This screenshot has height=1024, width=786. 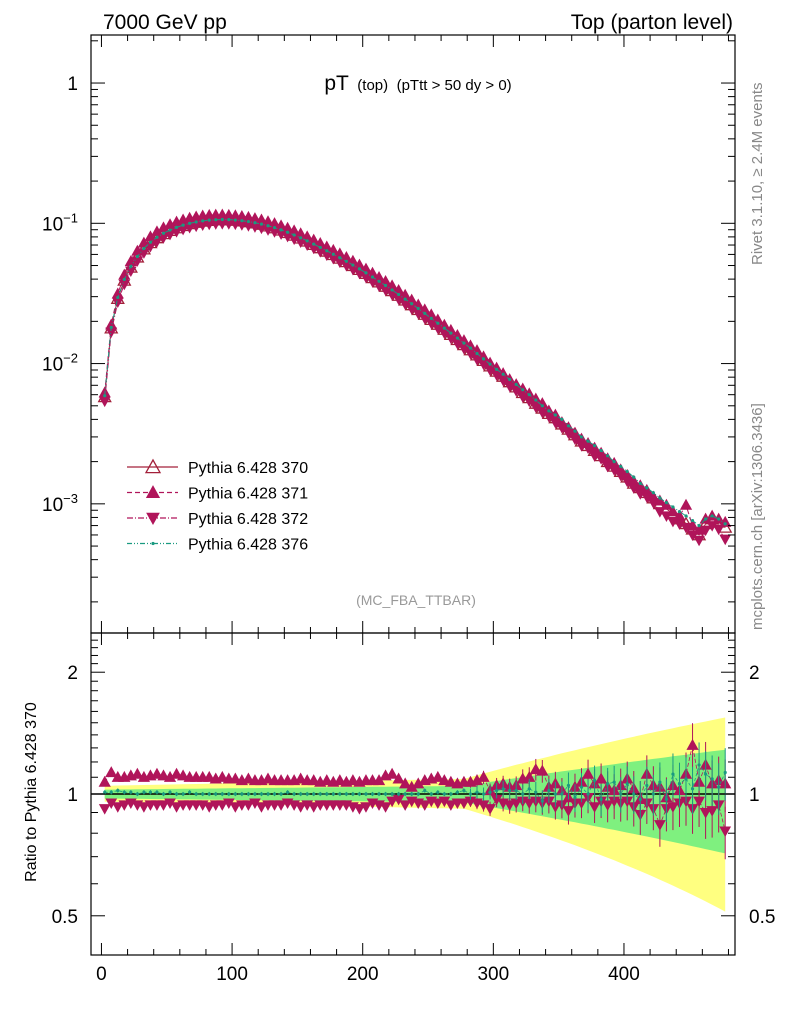 What do you see at coordinates (65, 917) in the screenshot?
I see `ratio-y-tick-label-left: 0.5` at bounding box center [65, 917].